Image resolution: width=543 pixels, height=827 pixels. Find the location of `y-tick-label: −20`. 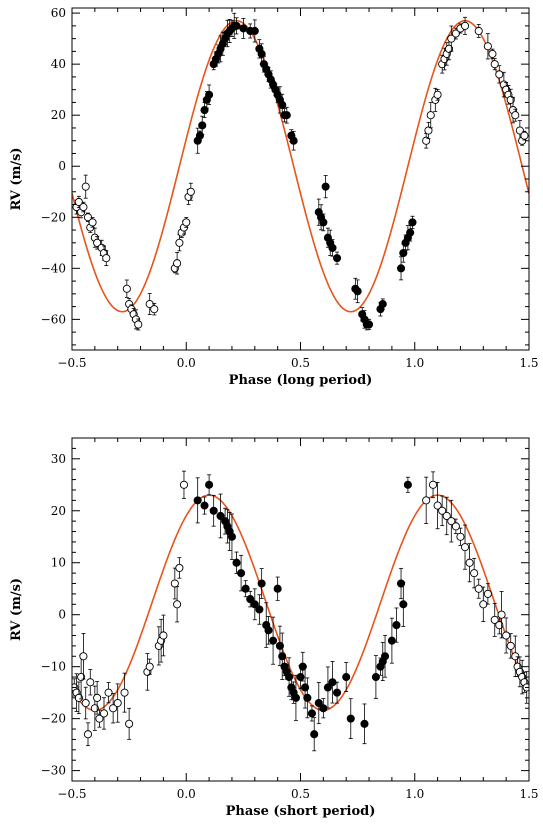

y-tick-label: −20 is located at coordinates (53, 719).